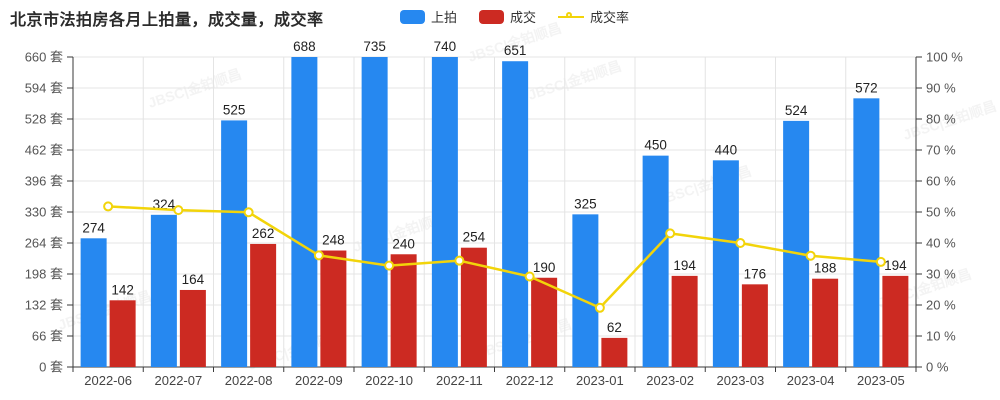 The height and width of the screenshot is (400, 1000). Describe the element at coordinates (655, 145) in the screenshot. I see `bar-value-label: 450` at that location.